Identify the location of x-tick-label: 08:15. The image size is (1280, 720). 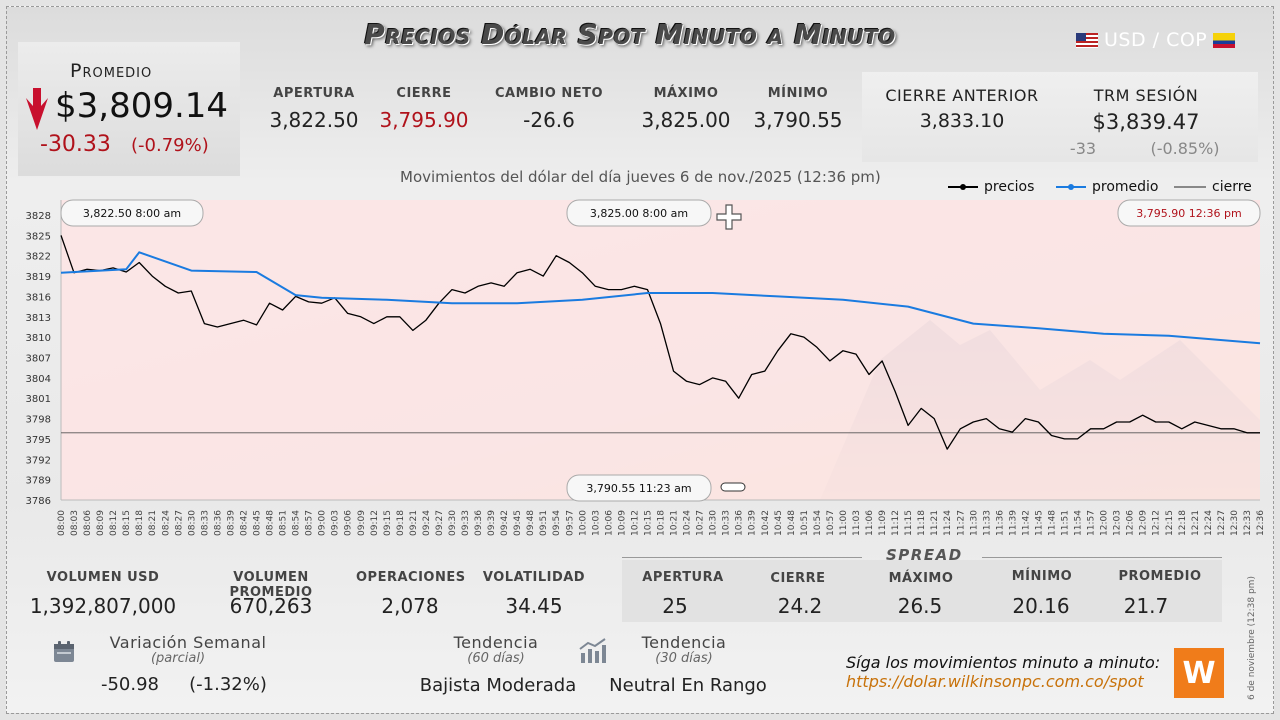
(127, 523).